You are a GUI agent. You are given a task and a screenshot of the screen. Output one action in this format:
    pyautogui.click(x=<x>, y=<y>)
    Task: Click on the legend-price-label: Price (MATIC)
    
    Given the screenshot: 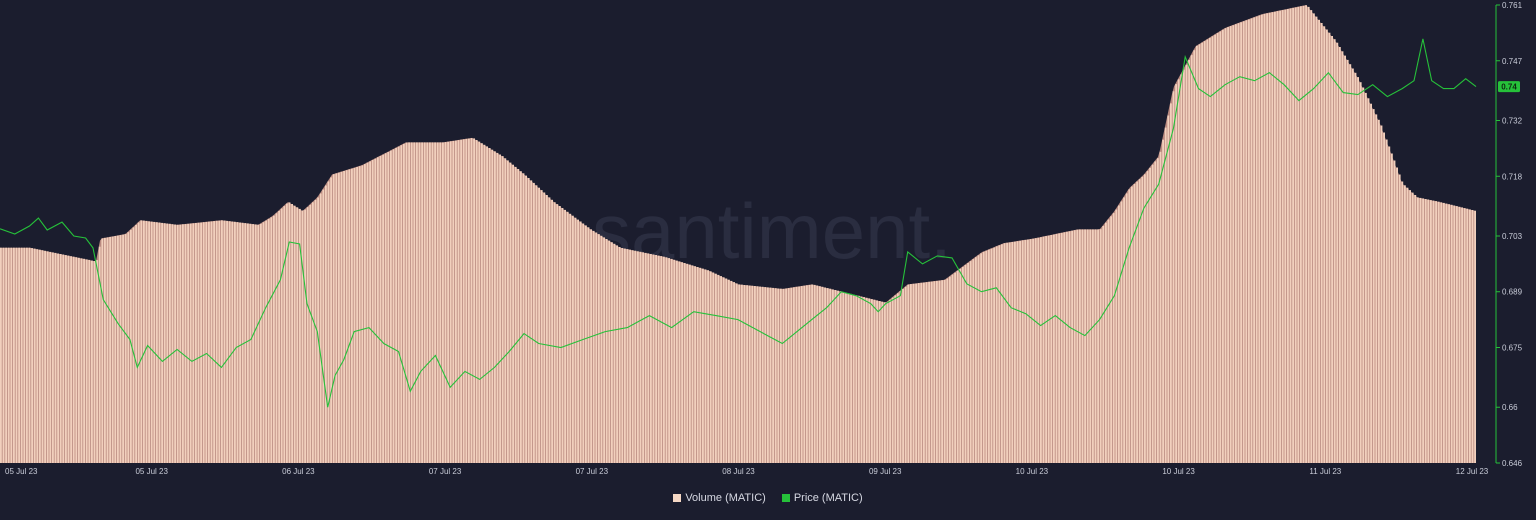 What is the action you would take?
    pyautogui.click(x=828, y=498)
    